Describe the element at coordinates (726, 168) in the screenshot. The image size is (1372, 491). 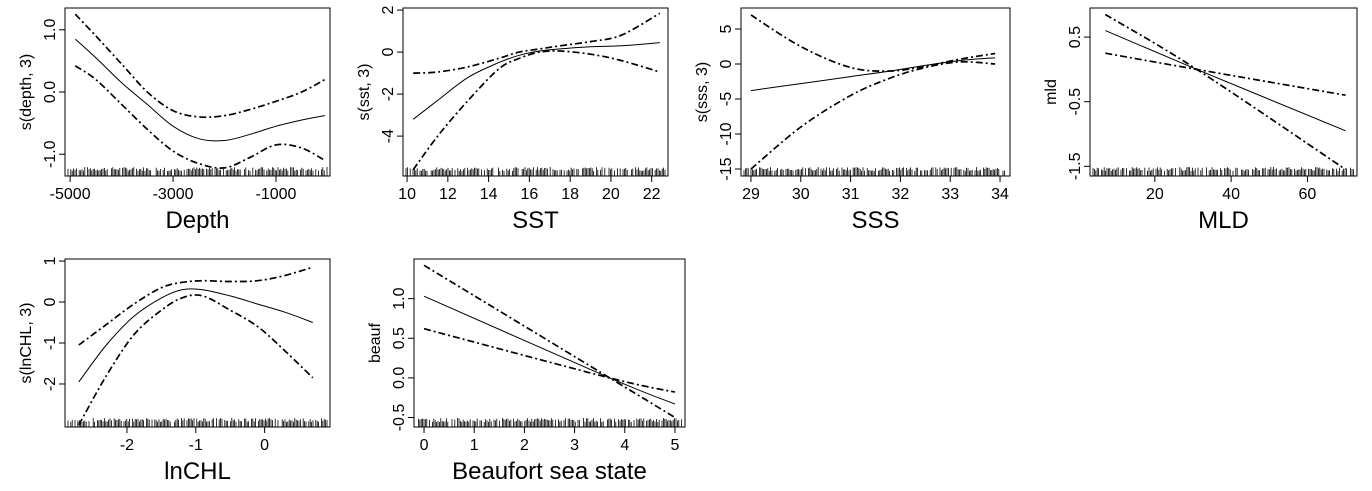
I see `y-tick-label: -15` at that location.